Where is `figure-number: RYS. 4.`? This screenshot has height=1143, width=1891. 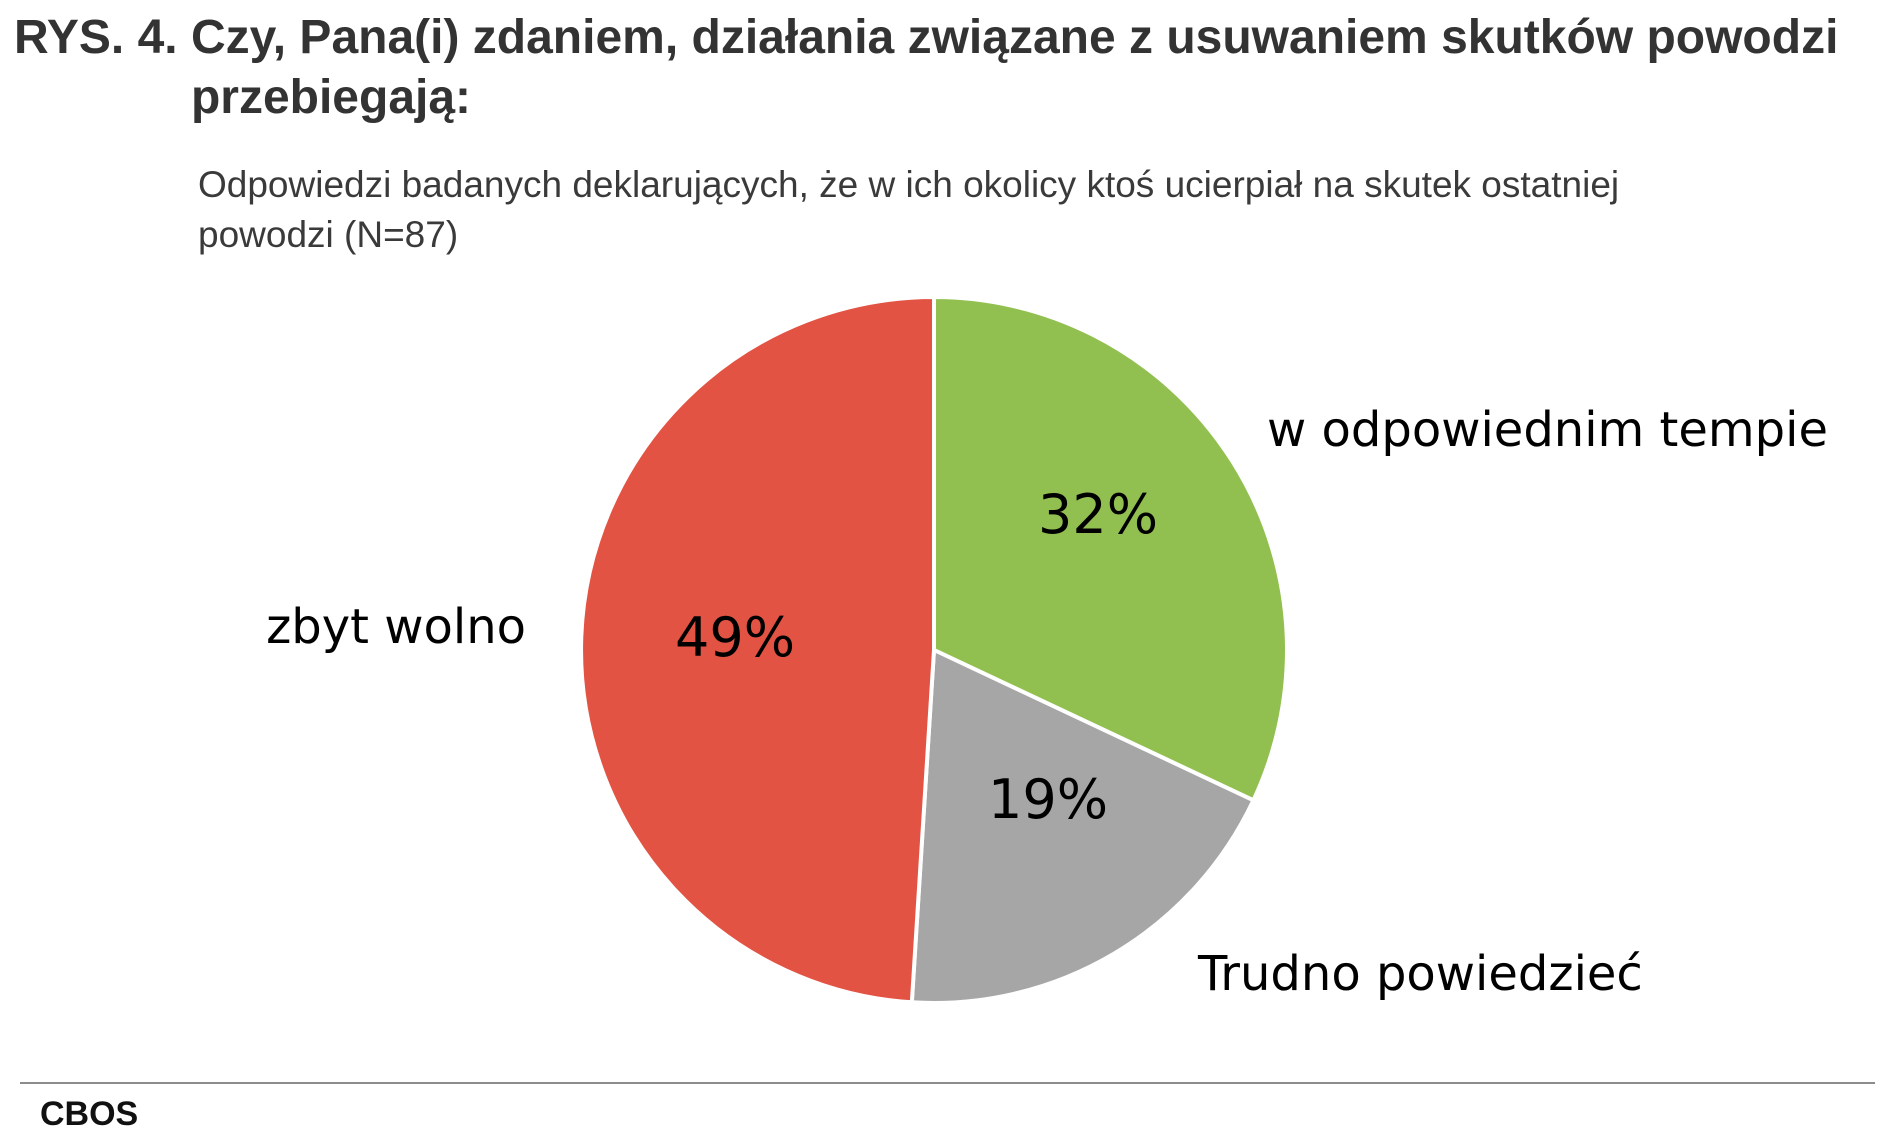
figure-number: RYS. 4. is located at coordinates (102, 37).